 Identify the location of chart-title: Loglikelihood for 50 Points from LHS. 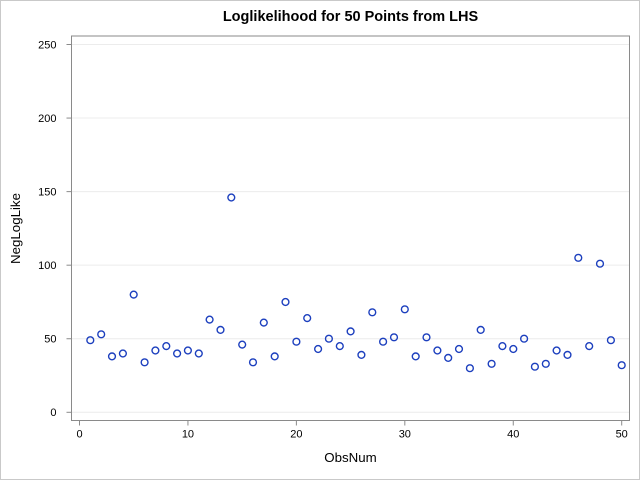
(350, 17).